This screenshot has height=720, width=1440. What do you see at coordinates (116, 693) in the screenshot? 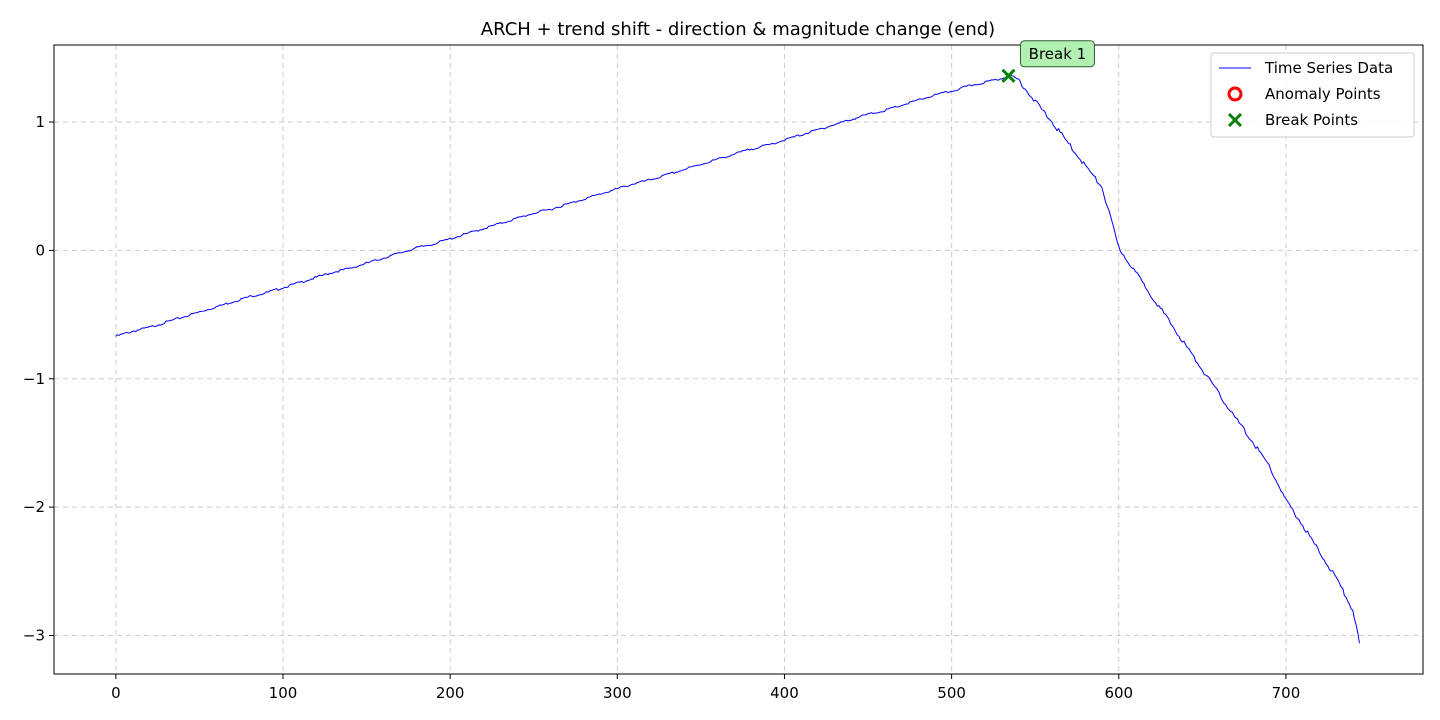
I see `x-tick-label: 0` at bounding box center [116, 693].